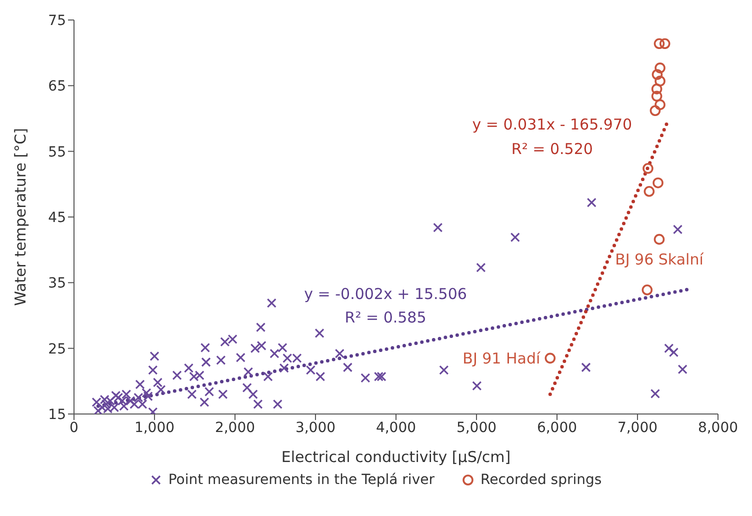 Image resolution: width=752 pixels, height=516 pixels. I want to click on y-axis-title: Water temperature [°C], so click(20, 217).